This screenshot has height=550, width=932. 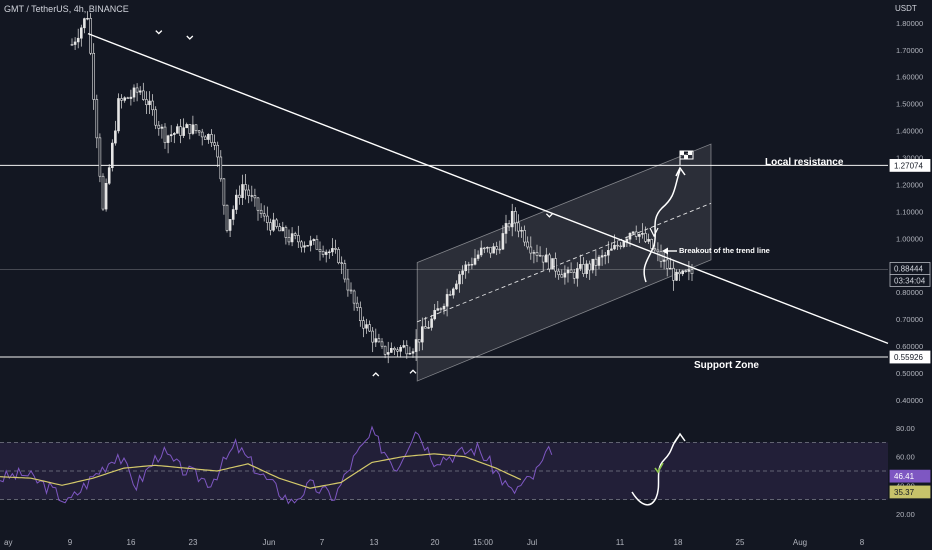 I want to click on price-badges: 1.27074 0.55926 0.88444 03:34:04 46.41 35.37, so click(x=910, y=329).